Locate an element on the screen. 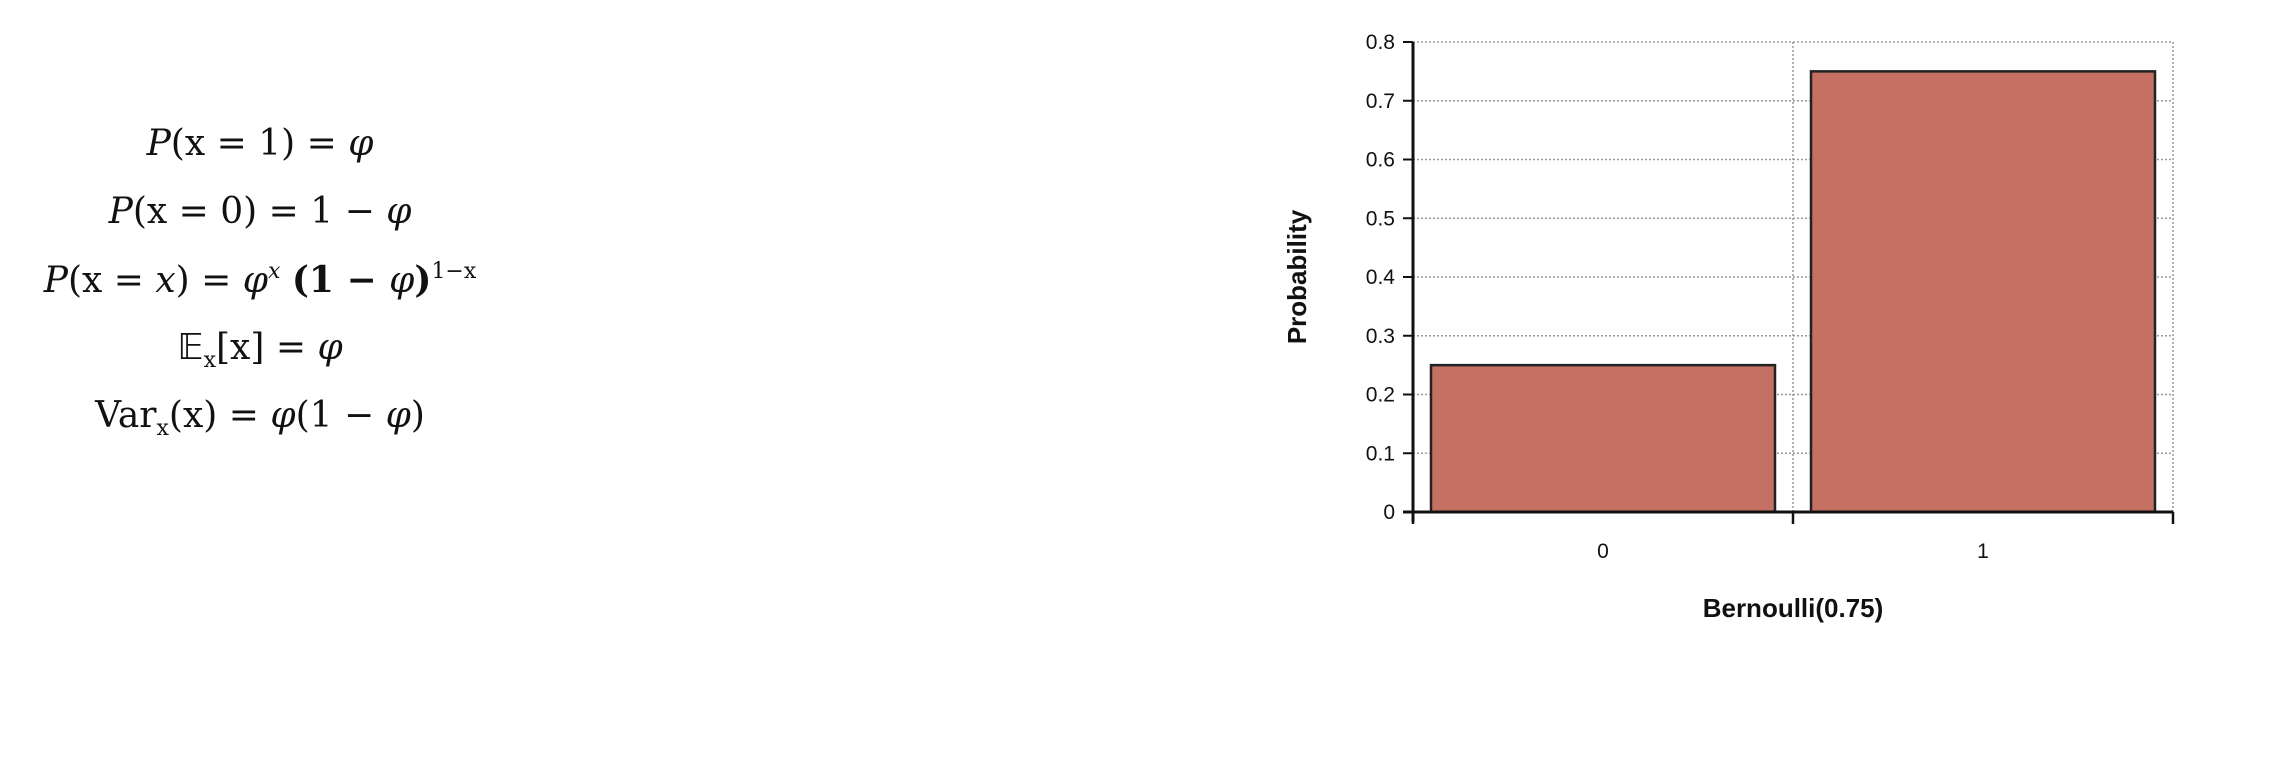 The height and width of the screenshot is (762, 2285). y-tick-label: 0 is located at coordinates (1389, 512).